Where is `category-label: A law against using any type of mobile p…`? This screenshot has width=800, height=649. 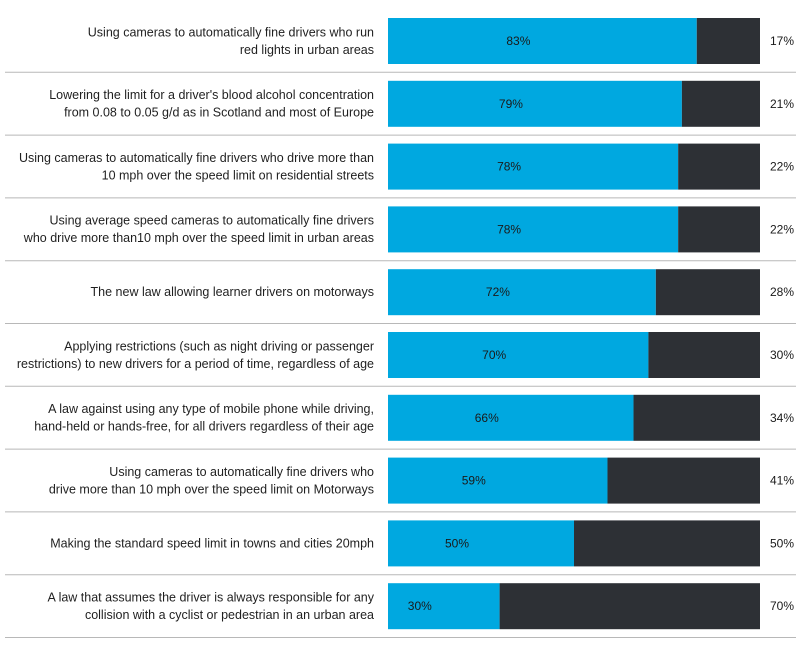
category-label: A law against using any type of mobile p… is located at coordinates (211, 409).